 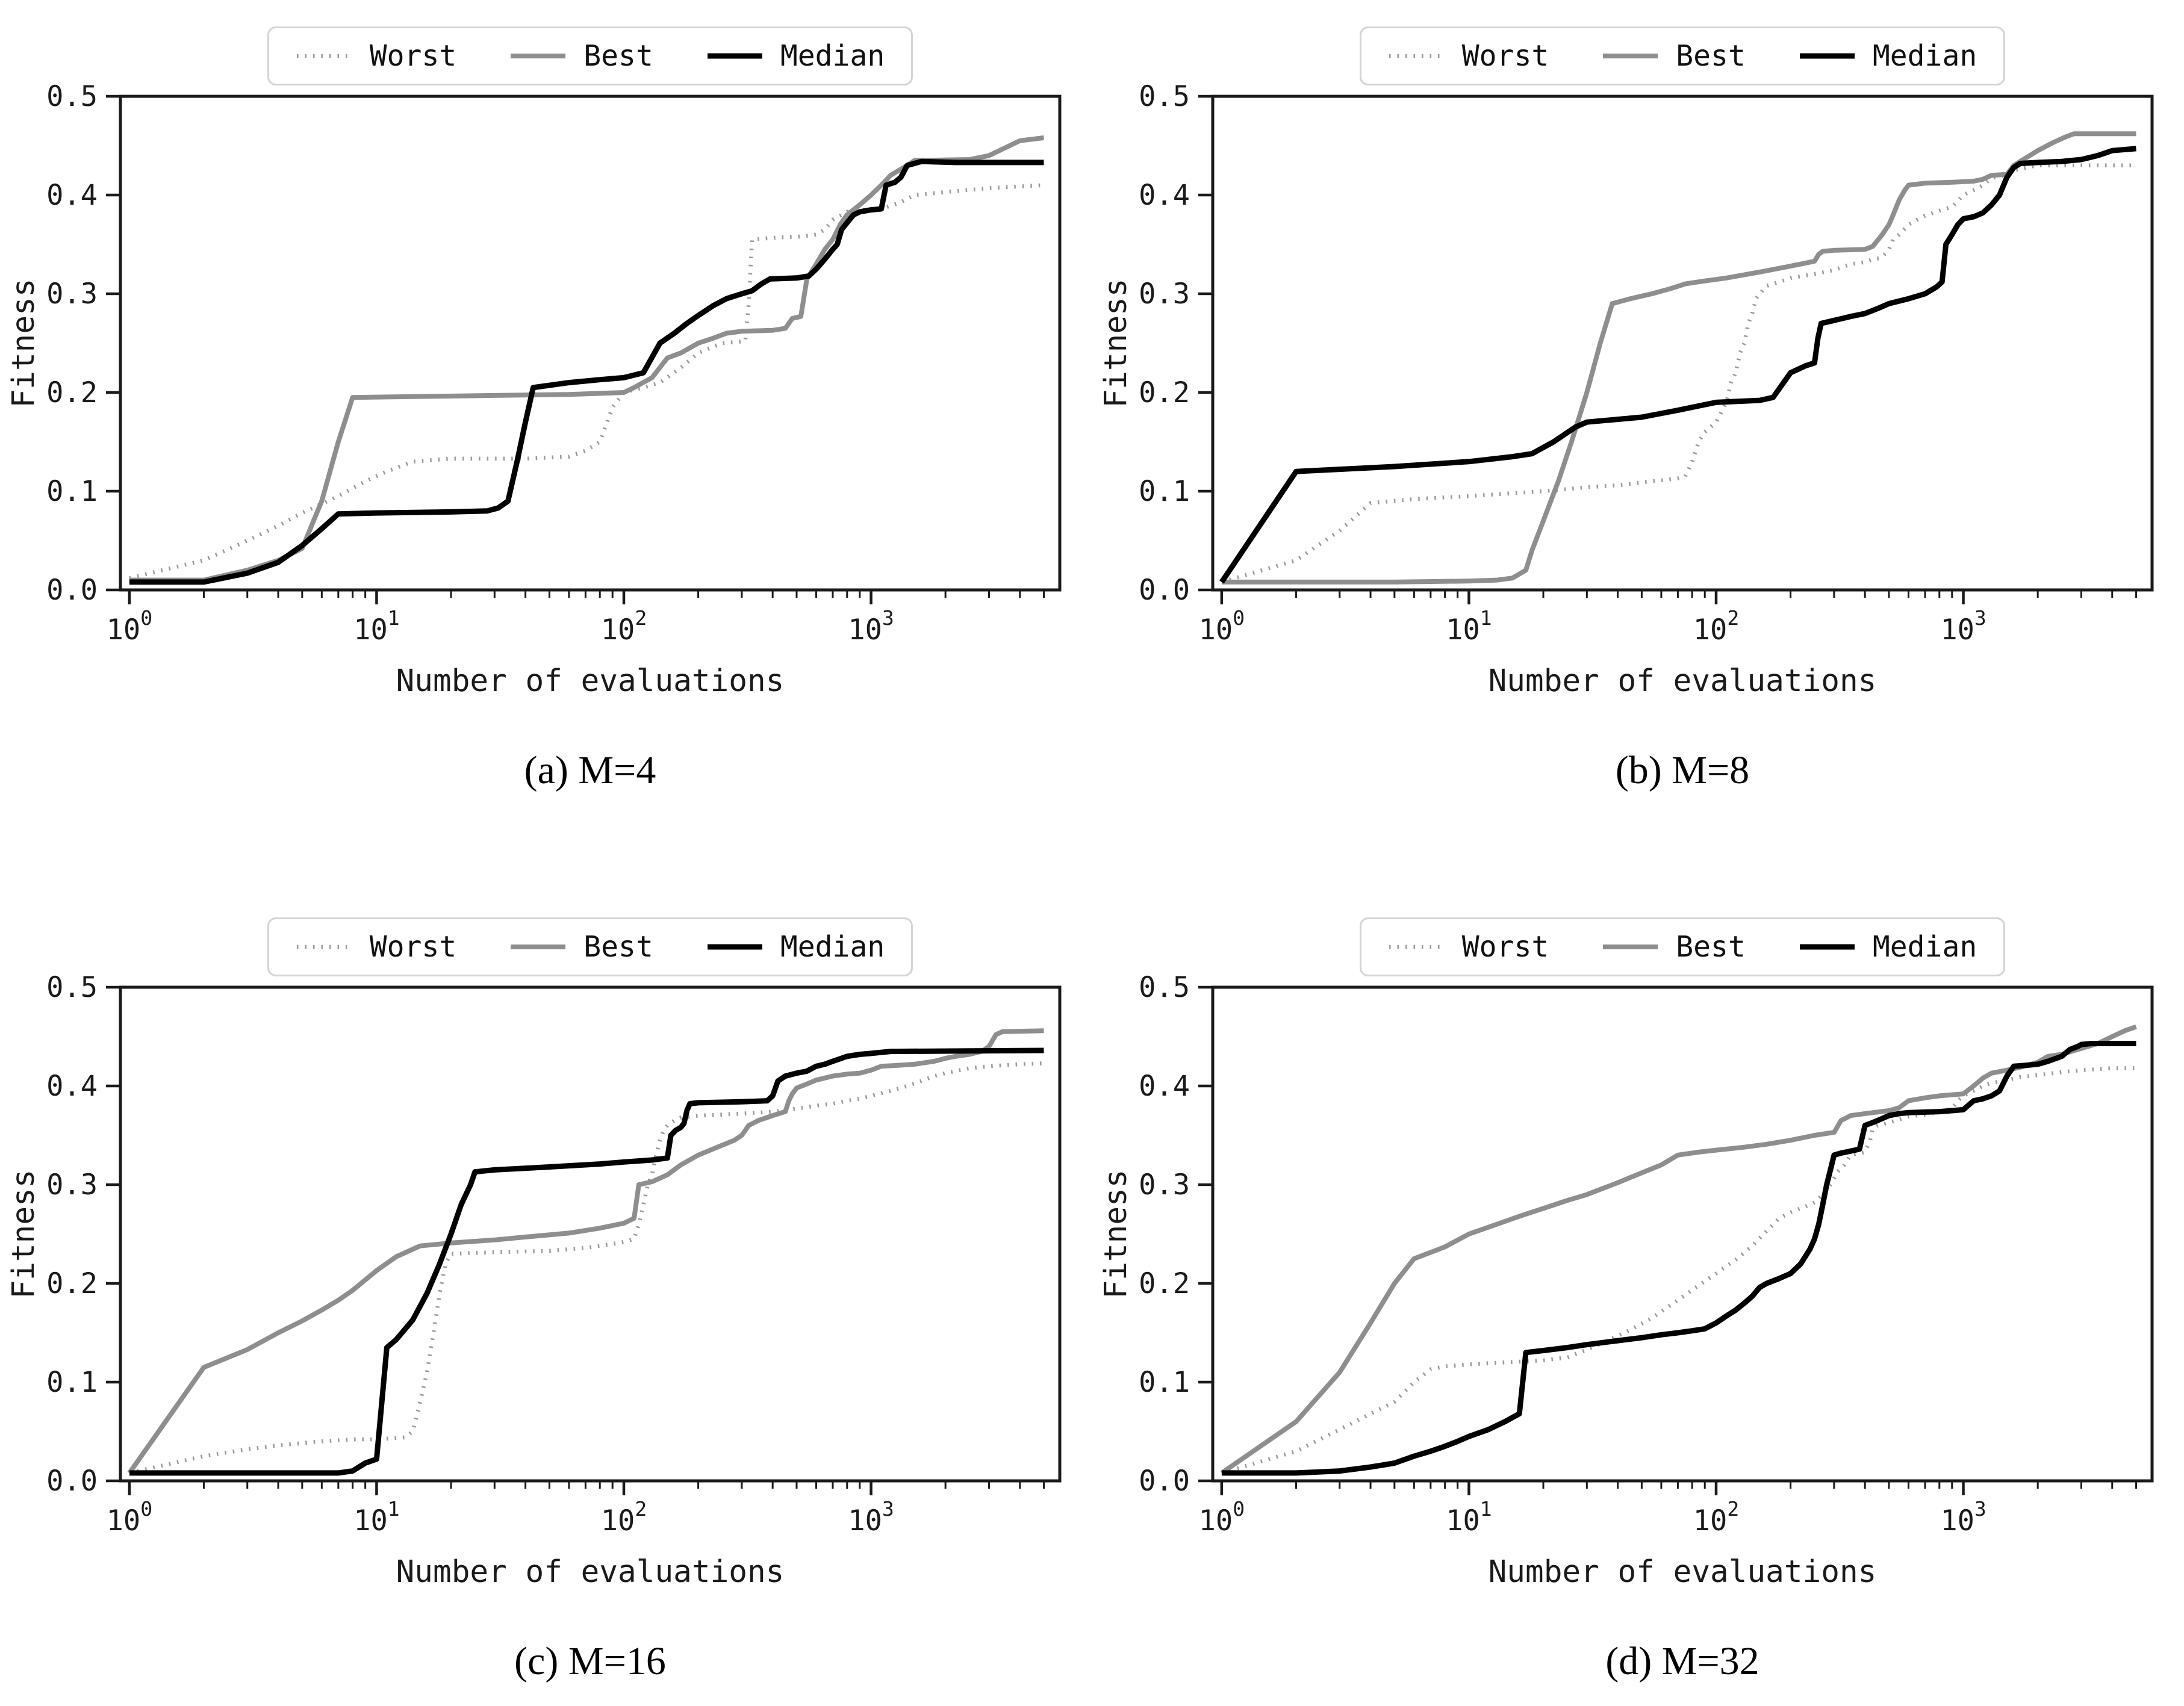 I want to click on best-series-line, so click(x=1679, y=358).